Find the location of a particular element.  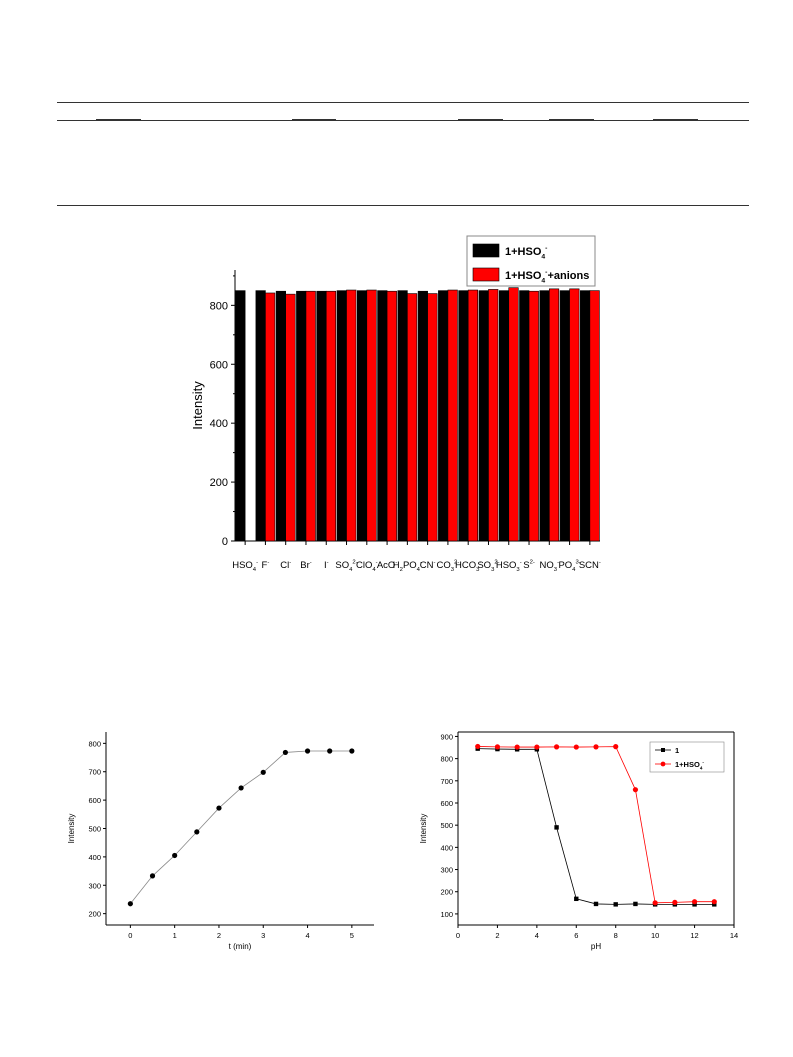

y-tick-label: 100 is located at coordinates (446, 914).